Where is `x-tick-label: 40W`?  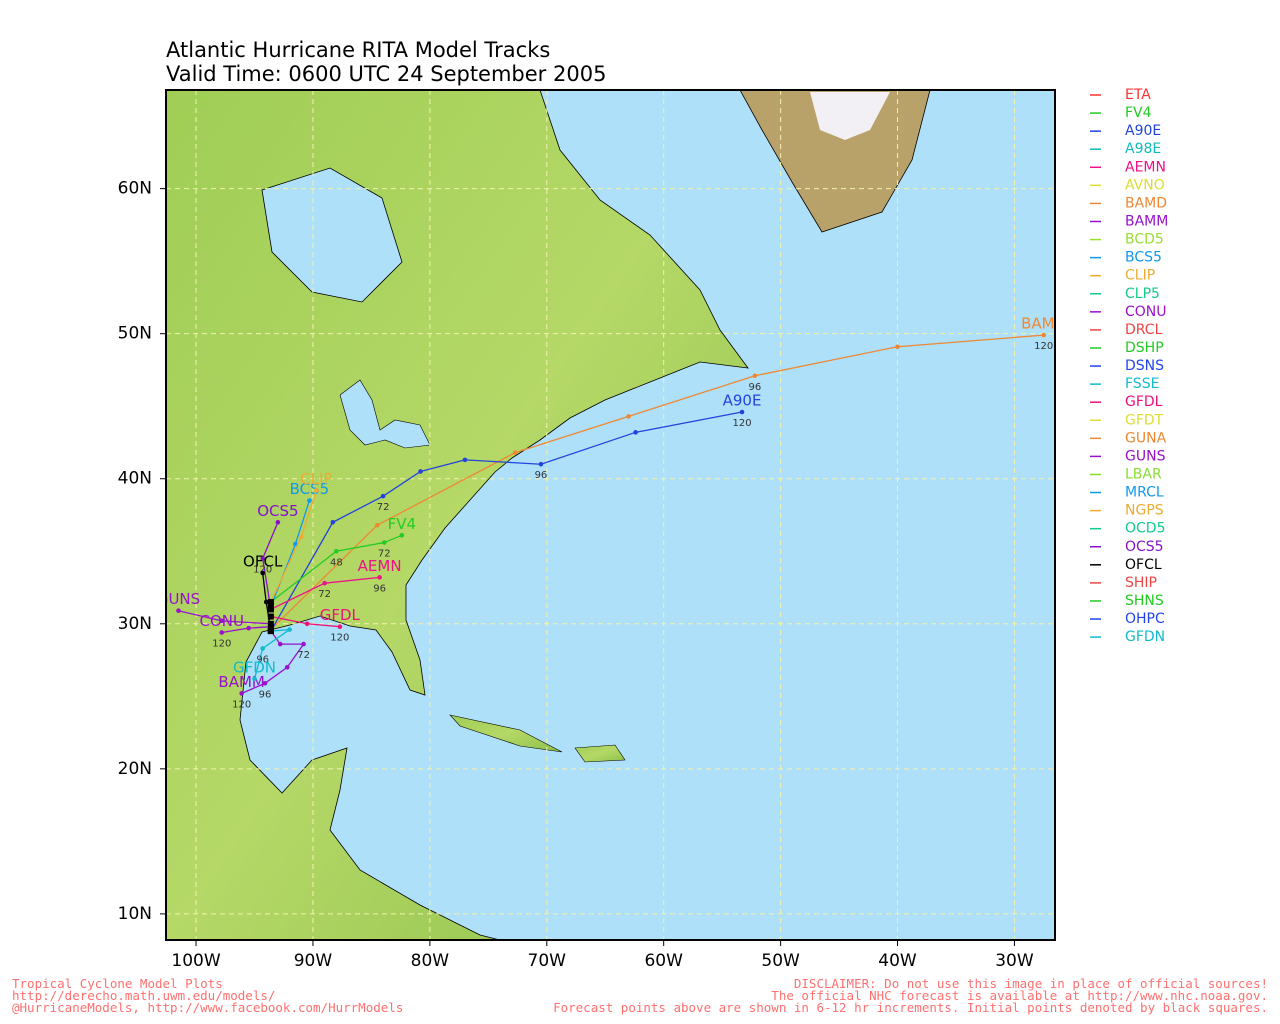 x-tick-label: 40W is located at coordinates (897, 961).